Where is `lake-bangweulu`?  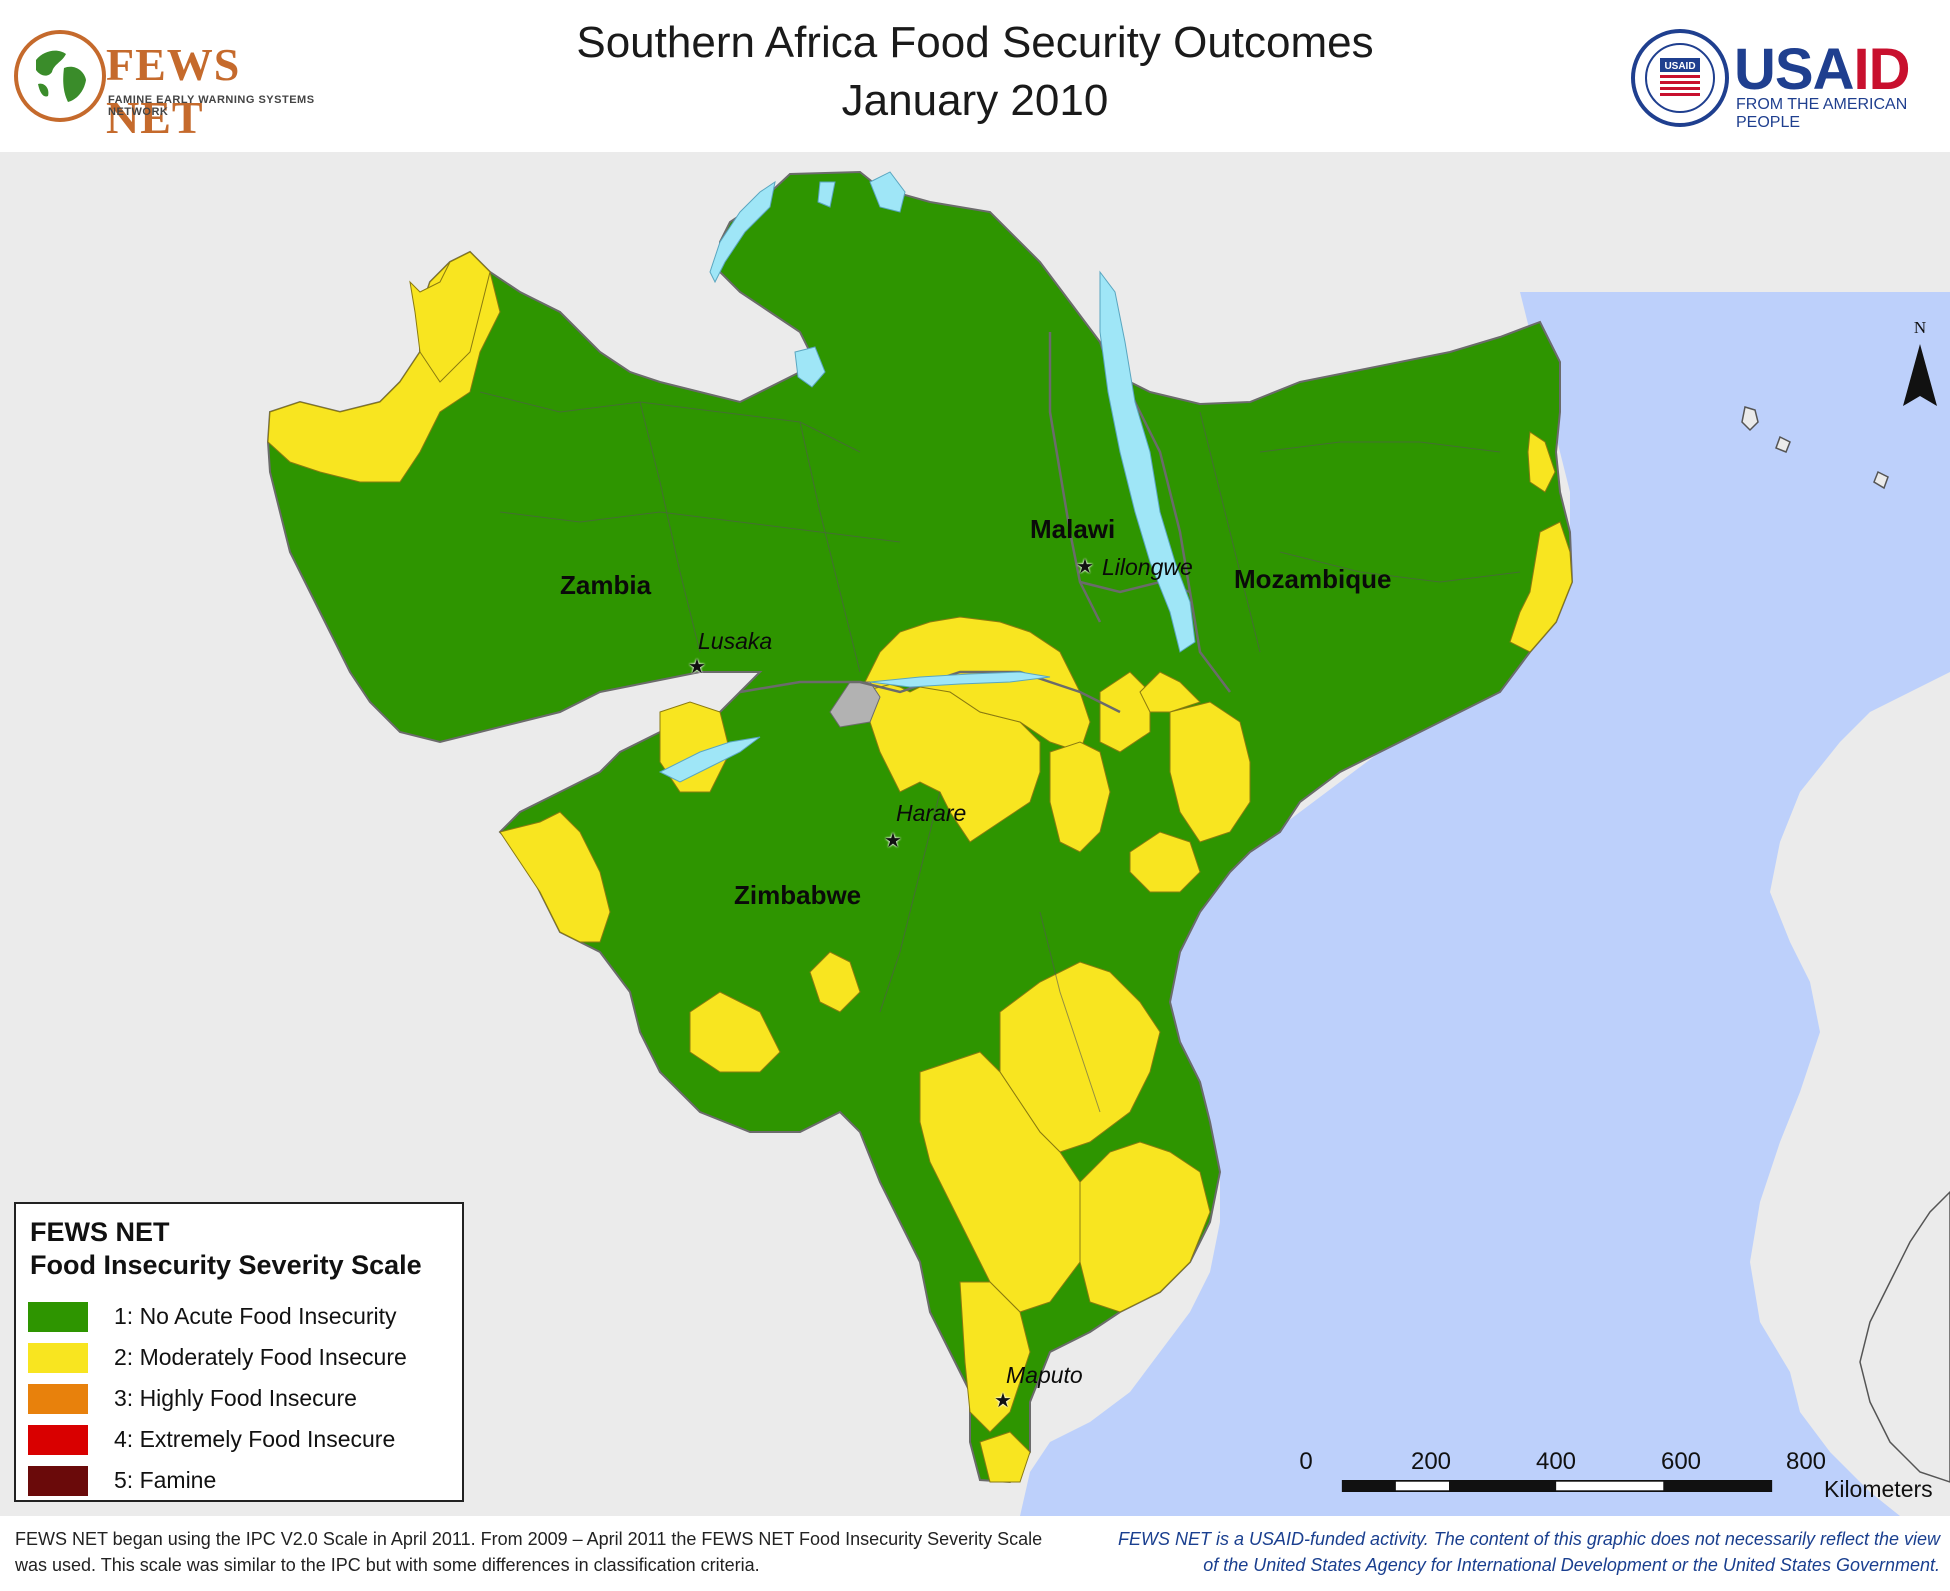
lake-bangweulu is located at coordinates (826, 194).